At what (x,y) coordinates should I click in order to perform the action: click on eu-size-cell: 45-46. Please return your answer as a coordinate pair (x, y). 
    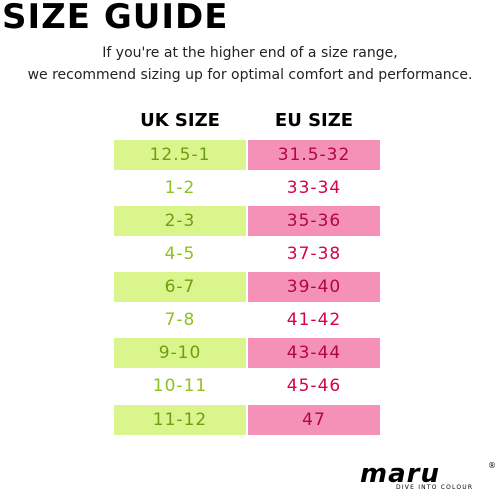
    Looking at the image, I should click on (314, 386).